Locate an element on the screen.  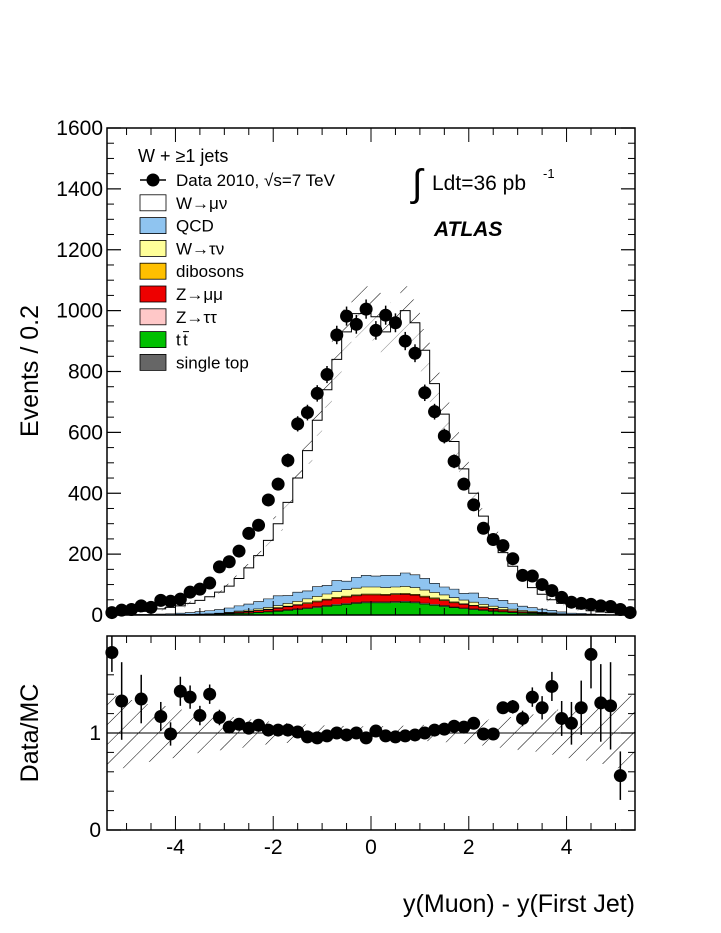
y-tick-label: 600 is located at coordinates (85, 432).